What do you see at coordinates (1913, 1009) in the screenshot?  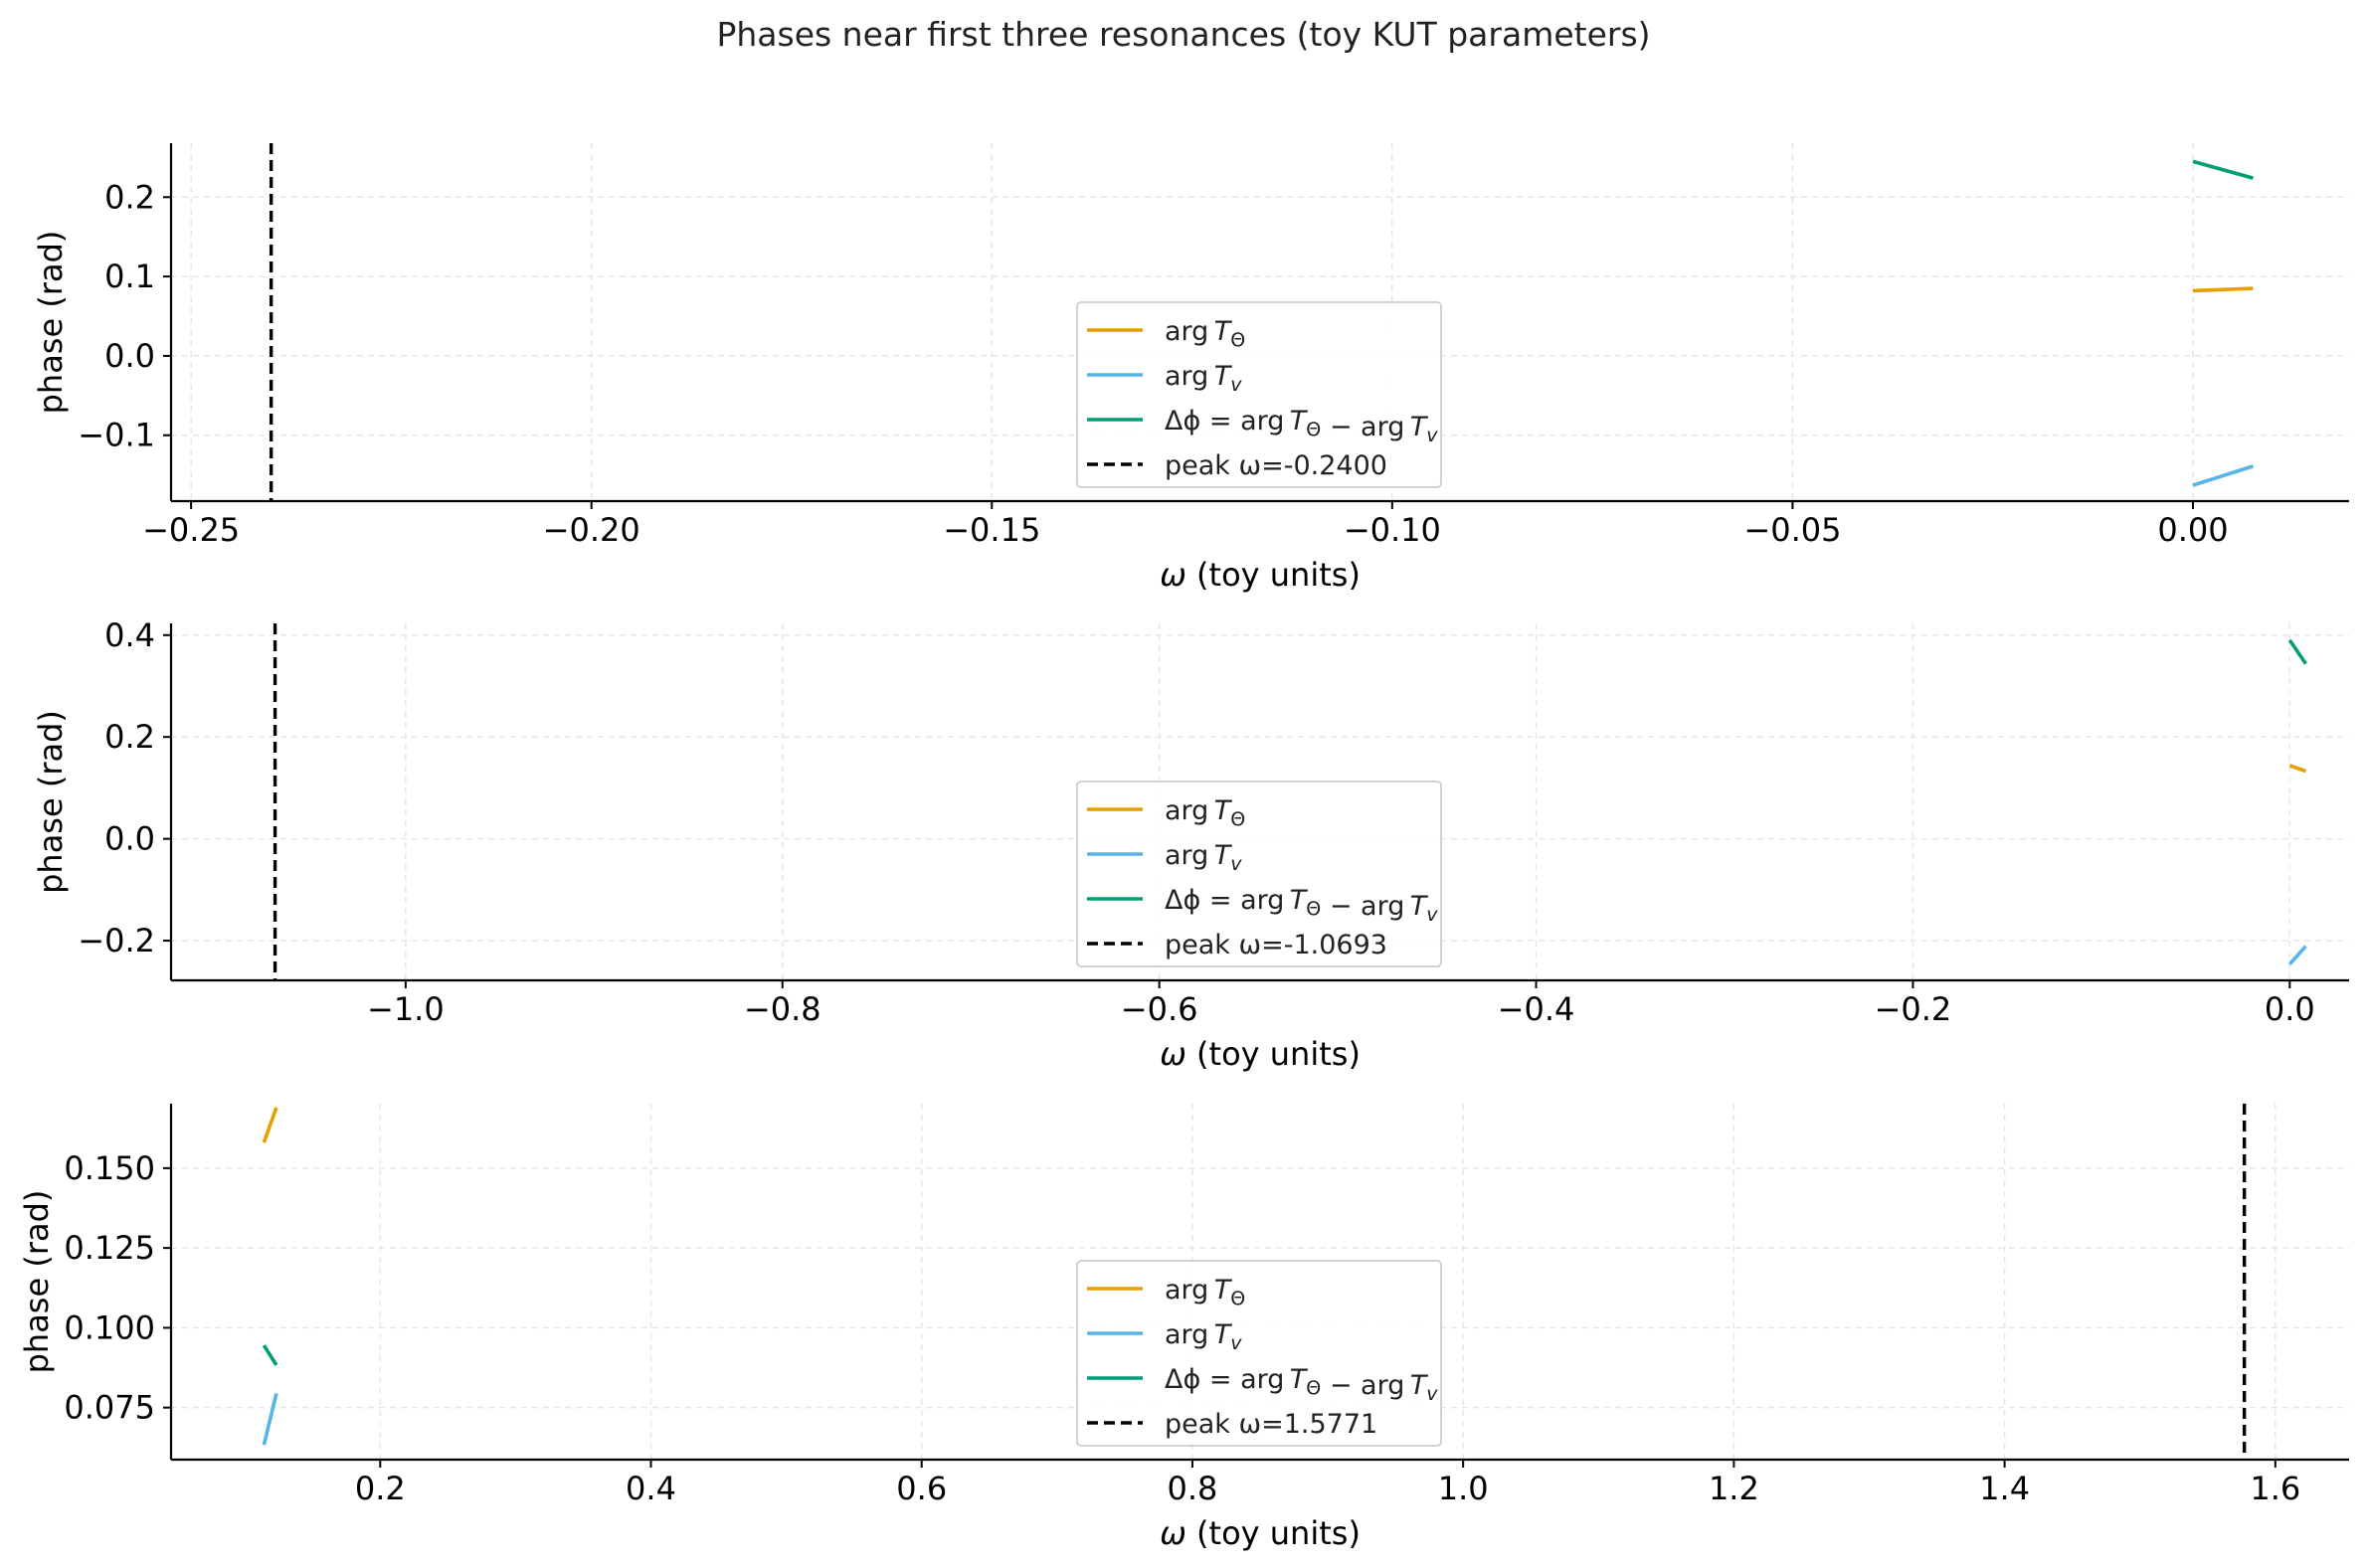 I see `x-tick-label: −0.2` at bounding box center [1913, 1009].